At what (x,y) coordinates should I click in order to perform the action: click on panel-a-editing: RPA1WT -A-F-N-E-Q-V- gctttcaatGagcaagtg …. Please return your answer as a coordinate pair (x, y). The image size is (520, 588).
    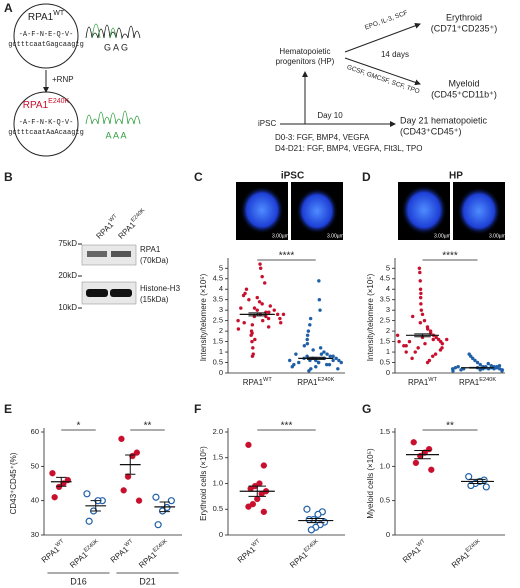
    Looking at the image, I should click on (74, 80).